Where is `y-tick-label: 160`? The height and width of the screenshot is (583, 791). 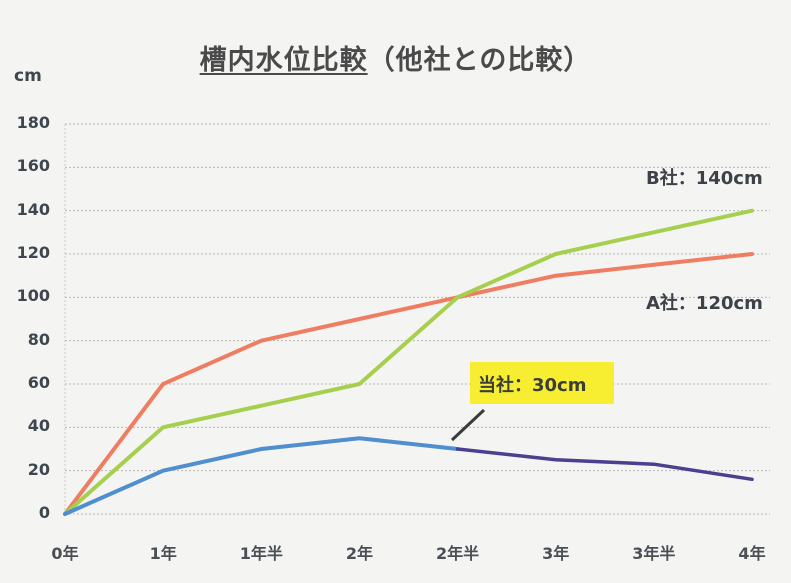
y-tick-label: 160 is located at coordinates (33, 166).